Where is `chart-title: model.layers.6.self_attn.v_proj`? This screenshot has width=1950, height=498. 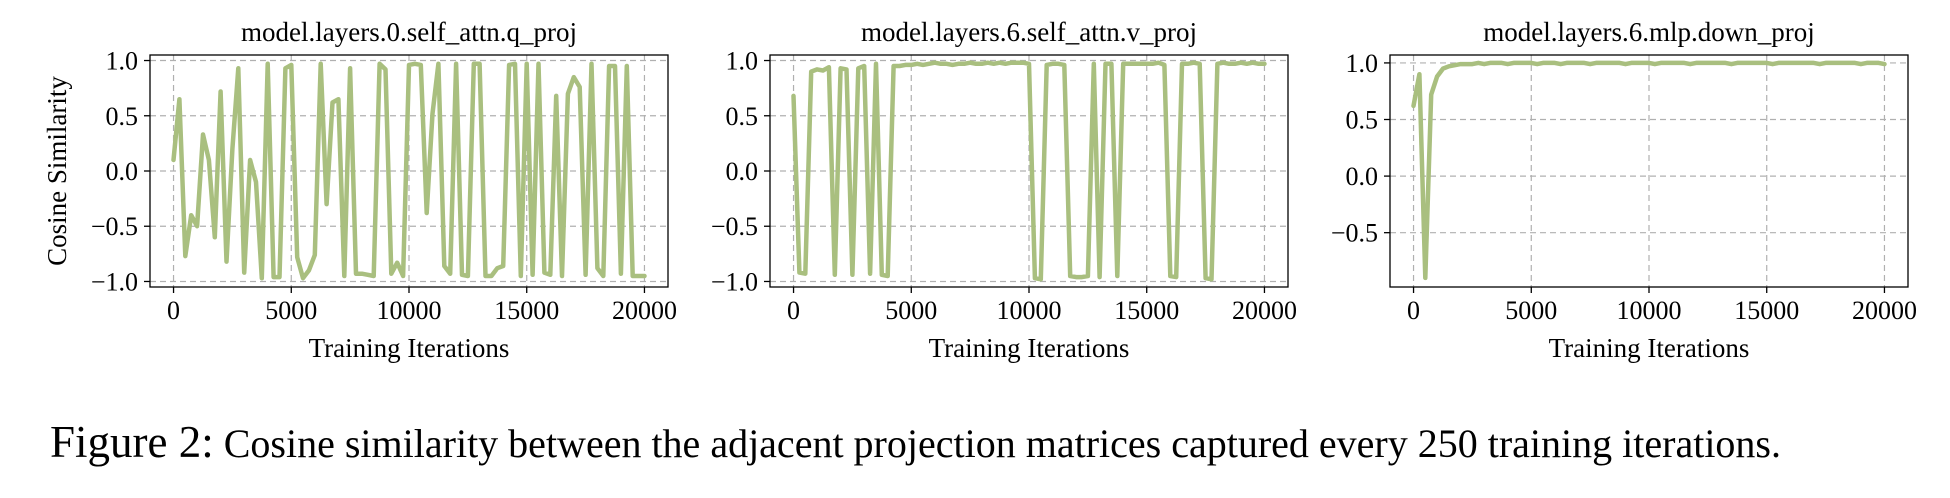 chart-title: model.layers.6.self_attn.v_proj is located at coordinates (1029, 32).